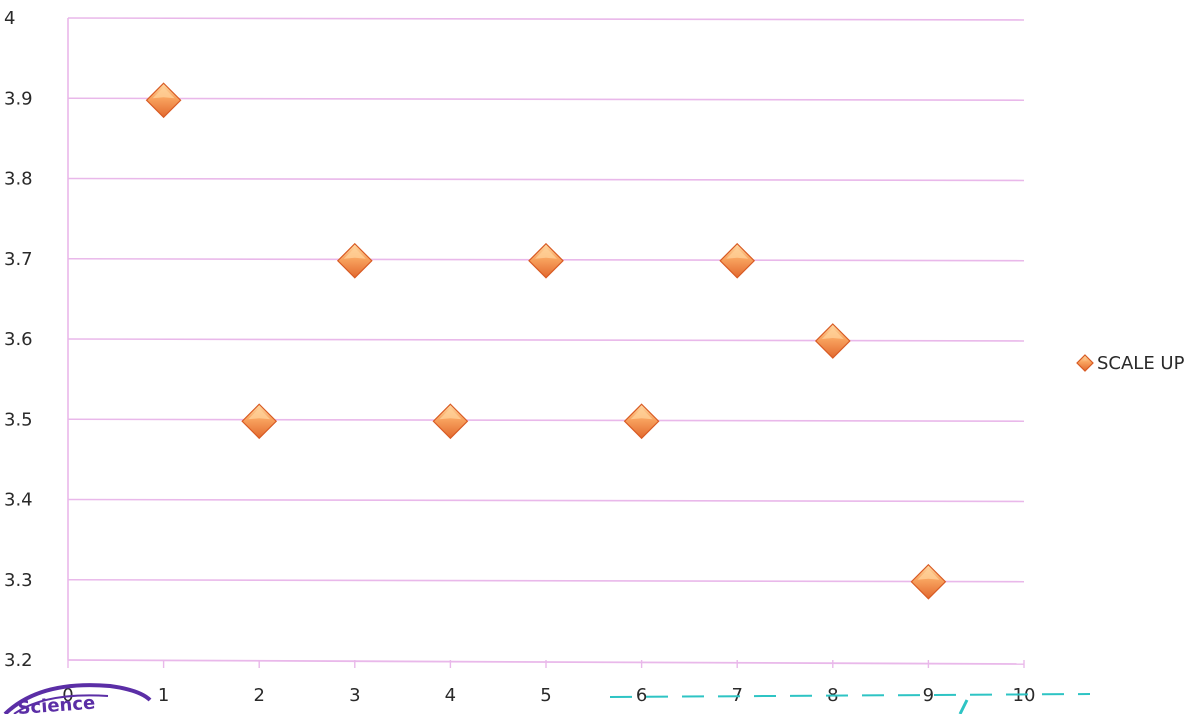  What do you see at coordinates (18, 500) in the screenshot?
I see `y-tick-label-3.4: 3.4` at bounding box center [18, 500].